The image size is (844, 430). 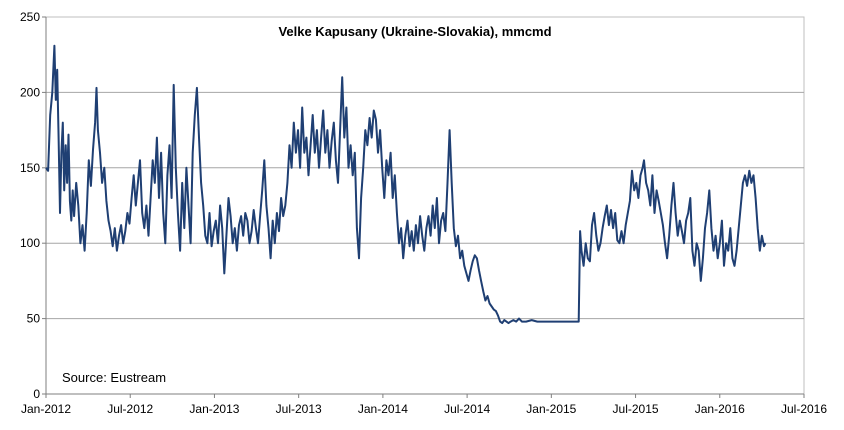 What do you see at coordinates (36, 394) in the screenshot?
I see `y-tick-label: 0` at bounding box center [36, 394].